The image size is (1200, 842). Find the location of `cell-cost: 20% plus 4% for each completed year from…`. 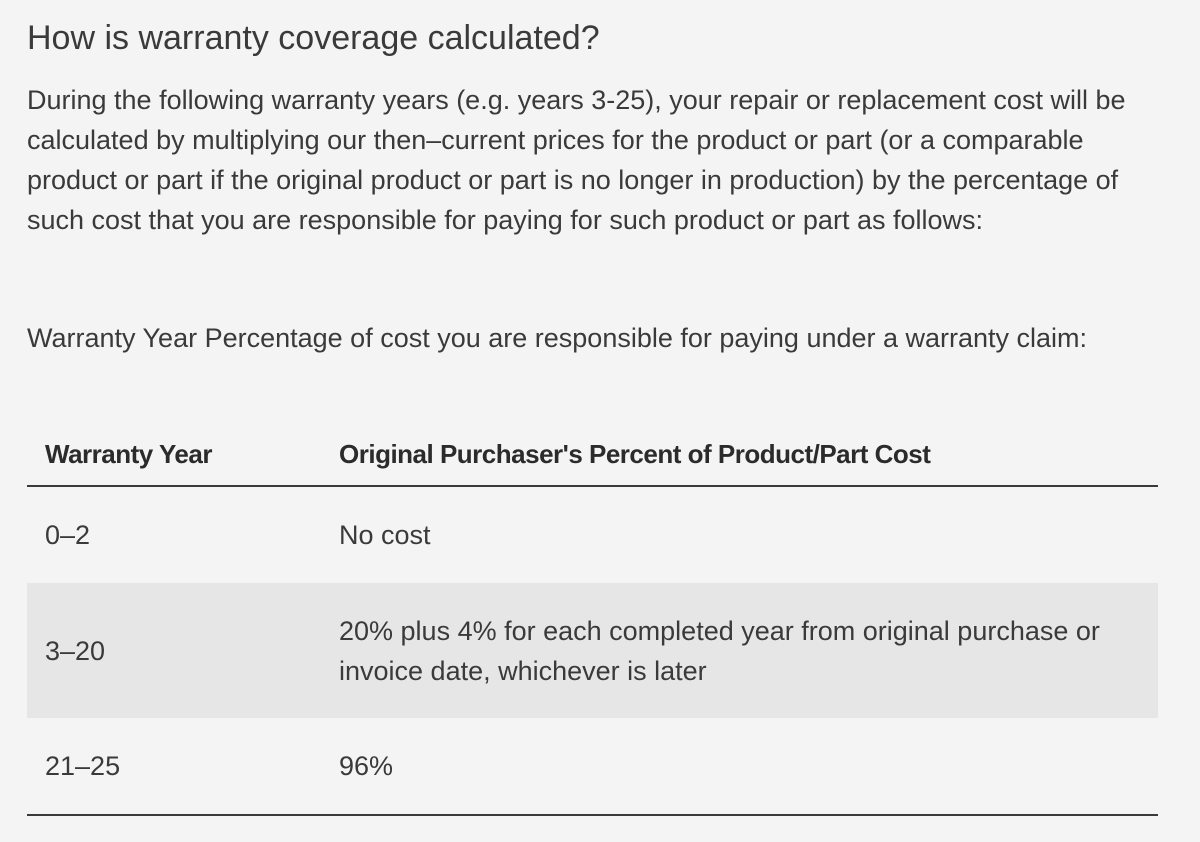

cell-cost: 20% plus 4% for each completed year from… is located at coordinates (739, 650).